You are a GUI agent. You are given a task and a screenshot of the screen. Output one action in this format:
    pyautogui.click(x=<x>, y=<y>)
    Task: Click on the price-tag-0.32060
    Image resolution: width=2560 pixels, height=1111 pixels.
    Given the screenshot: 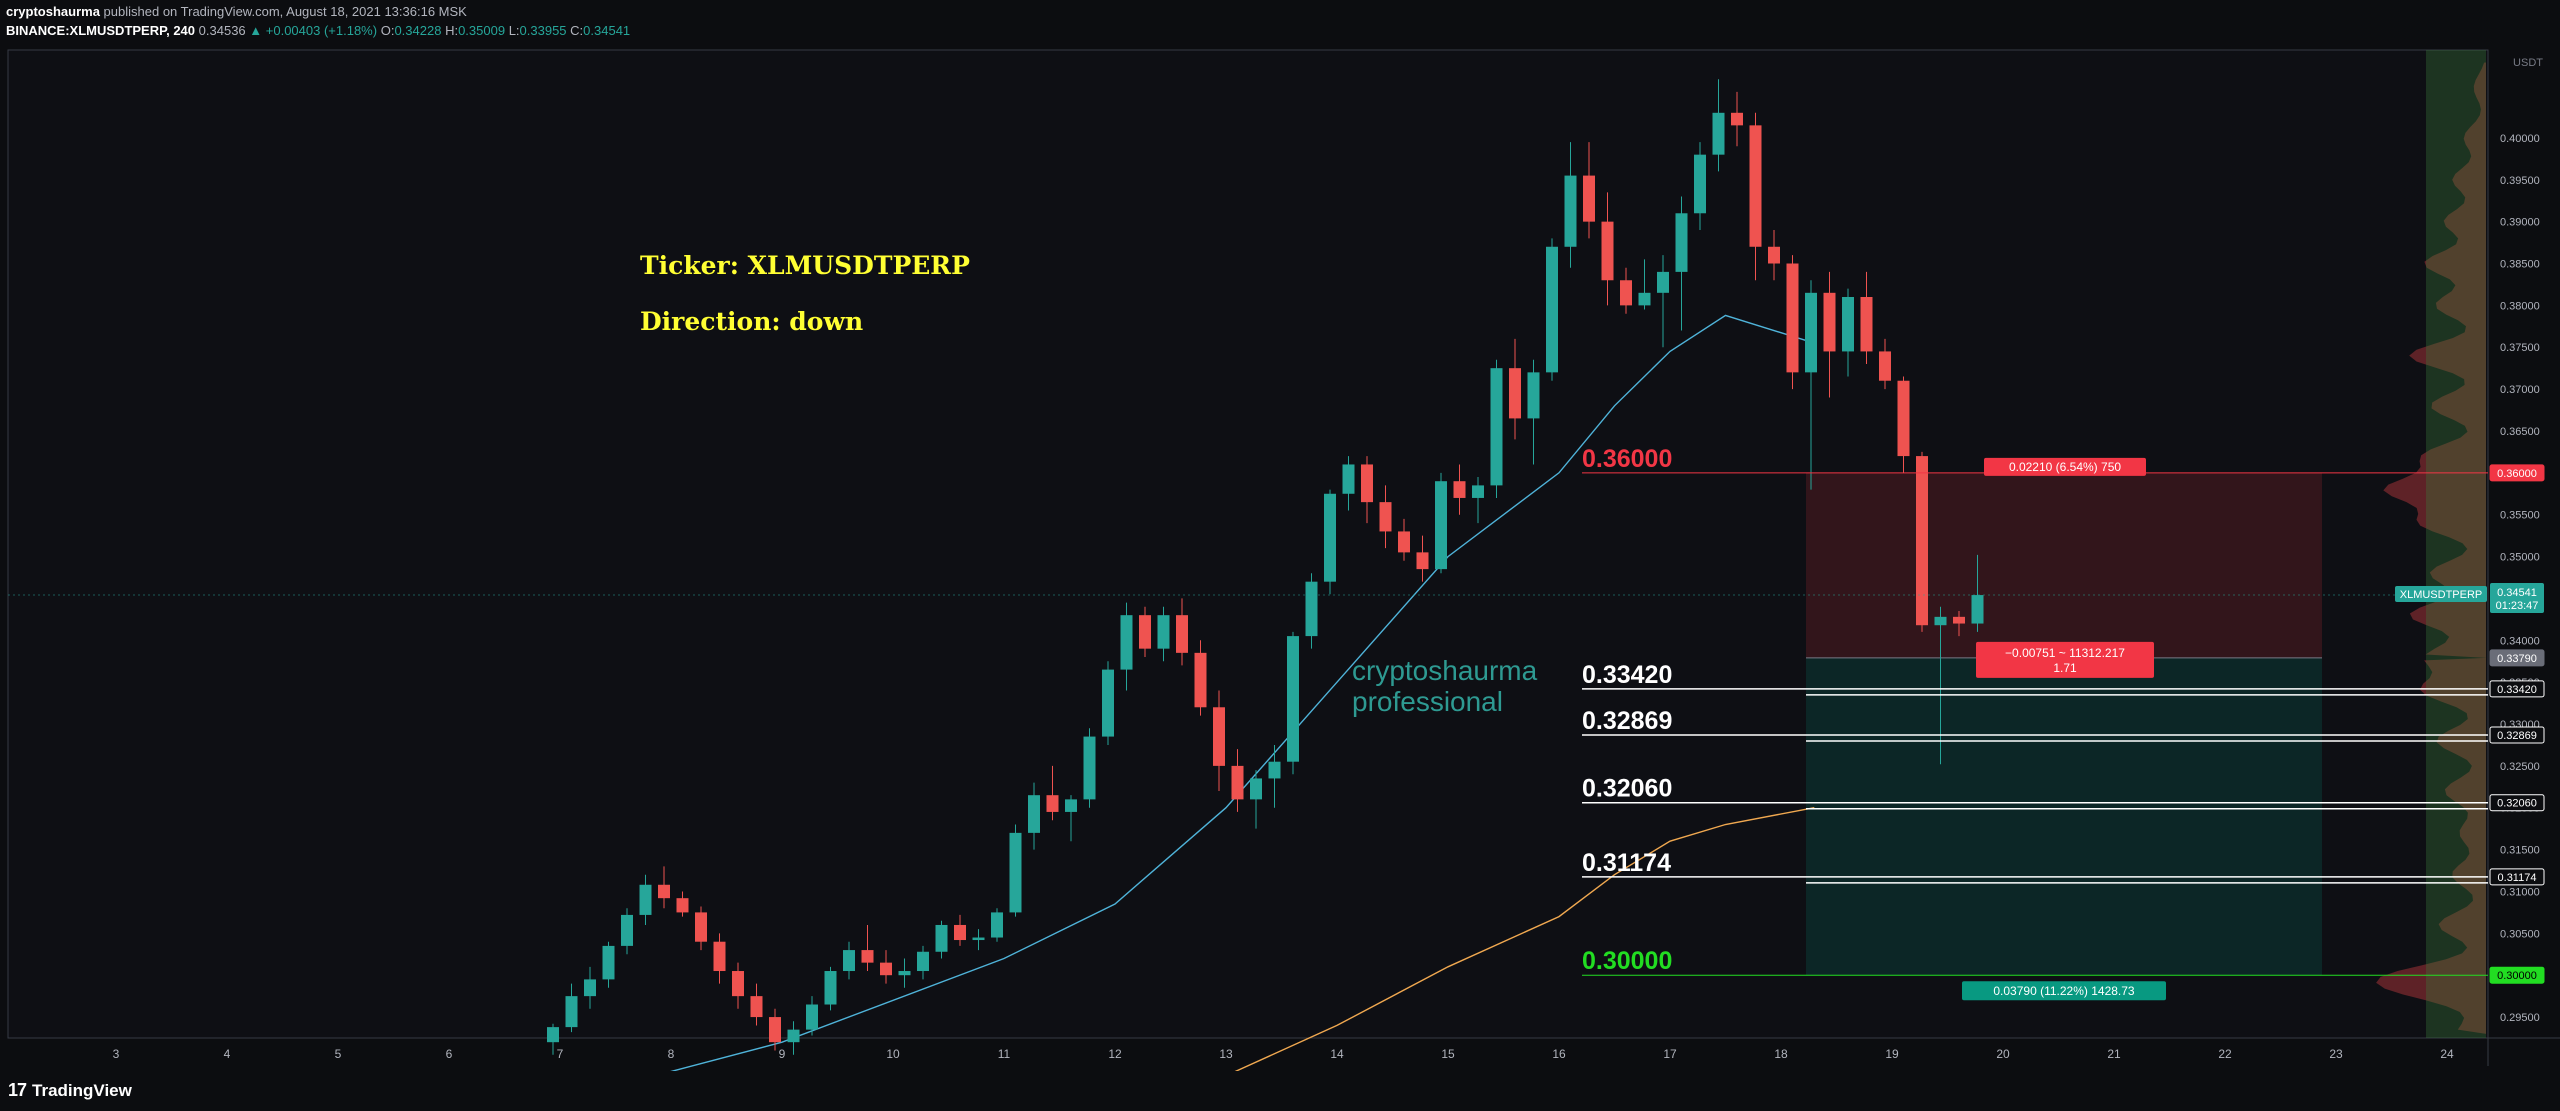 What is the action you would take?
    pyautogui.click(x=2517, y=803)
    